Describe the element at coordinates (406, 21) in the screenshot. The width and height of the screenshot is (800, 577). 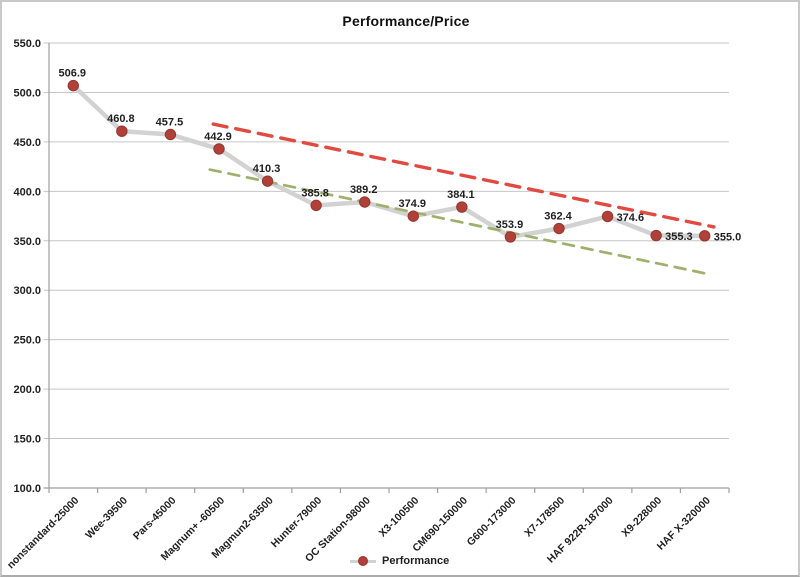
I see `chart-title: Performance/Price` at that location.